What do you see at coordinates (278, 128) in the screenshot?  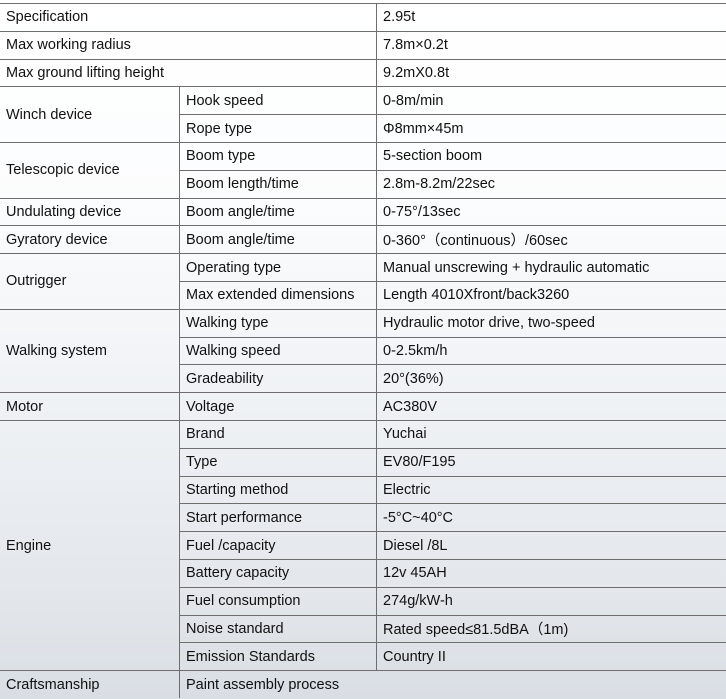 I see `item-label: Rope type` at bounding box center [278, 128].